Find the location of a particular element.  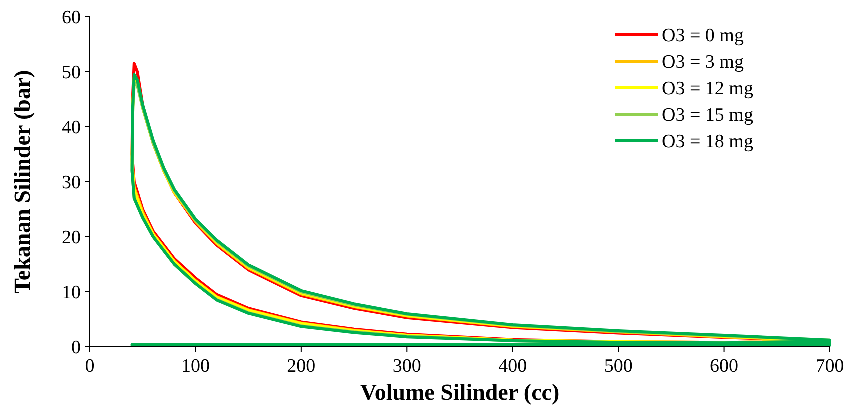

legend-label: O3 = 15 mg is located at coordinates (708, 115).